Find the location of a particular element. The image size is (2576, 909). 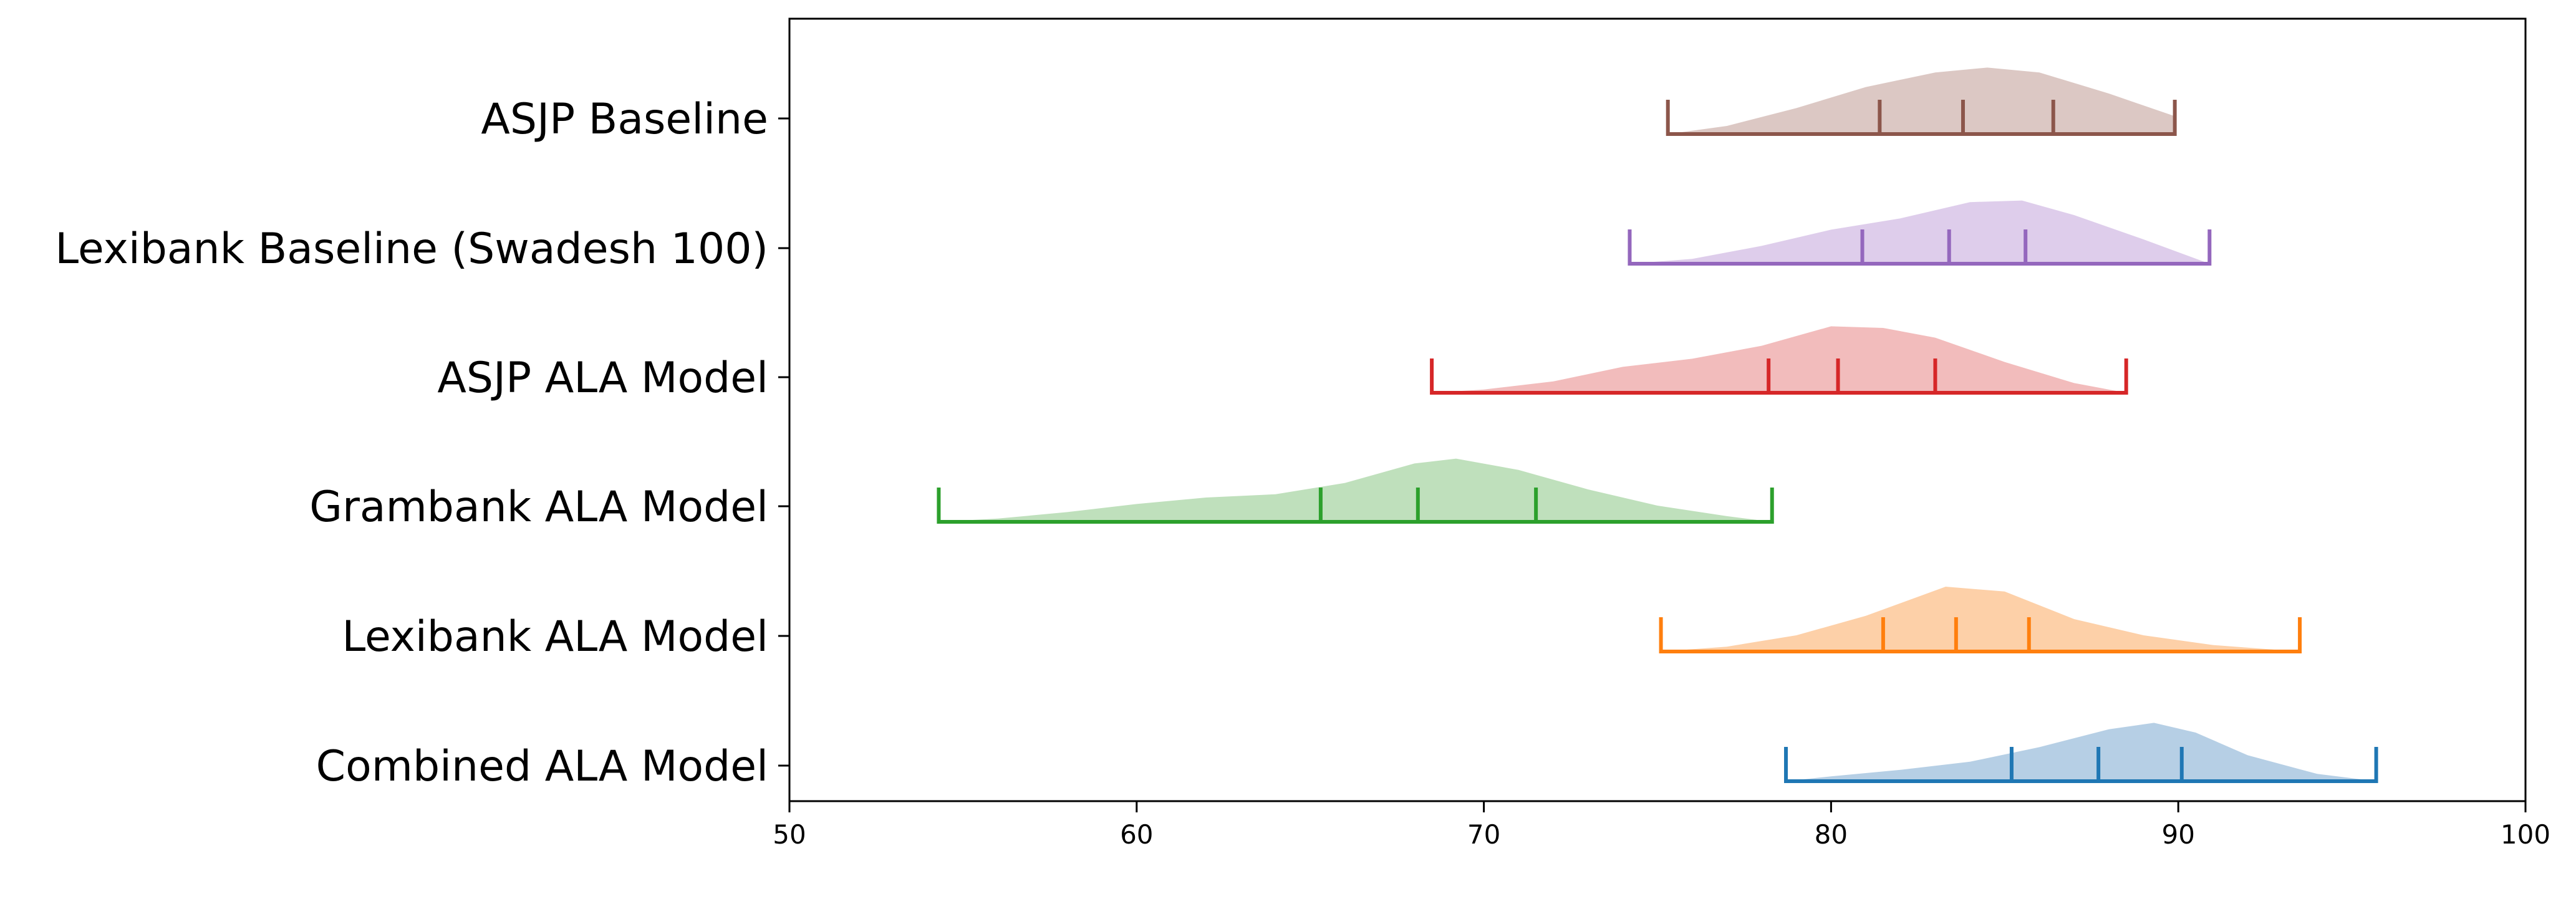

x-tick-label: 70 is located at coordinates (1483, 834).